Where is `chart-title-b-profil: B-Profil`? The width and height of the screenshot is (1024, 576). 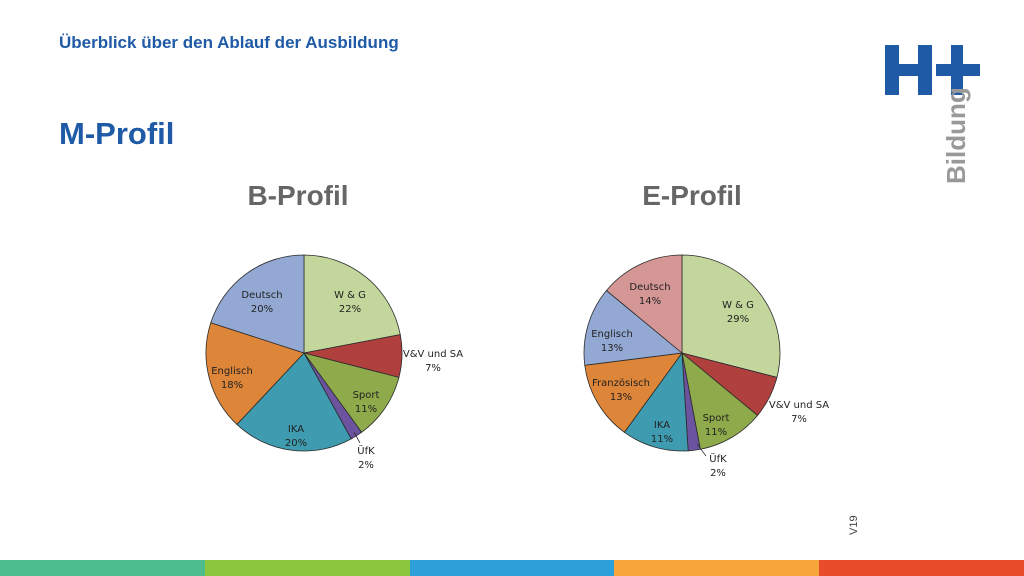
chart-title-b-profil: B-Profil is located at coordinates (298, 195).